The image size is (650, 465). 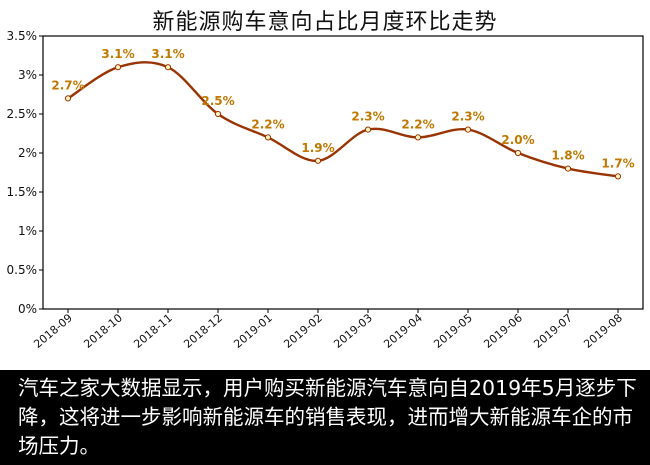 What do you see at coordinates (403, 331) in the screenshot?
I see `x-tick-label: 2019-04` at bounding box center [403, 331].